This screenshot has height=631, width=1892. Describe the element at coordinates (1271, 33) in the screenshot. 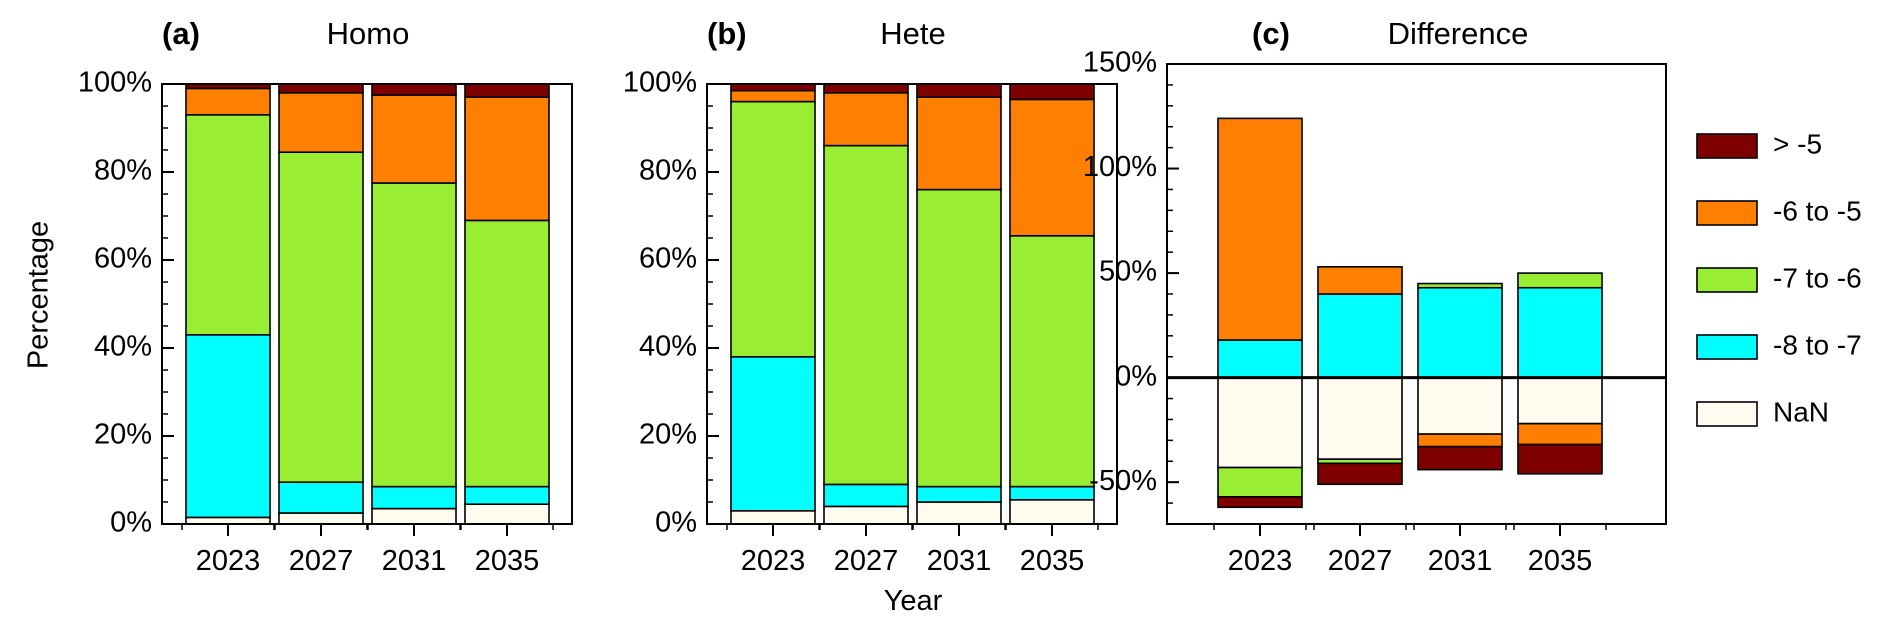

I see `panel-c-tag: (c)` at that location.